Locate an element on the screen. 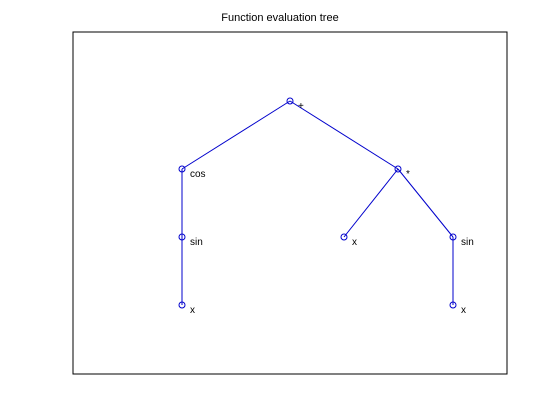 This screenshot has height=420, width=560. node-marker-x2 is located at coordinates (344, 237).